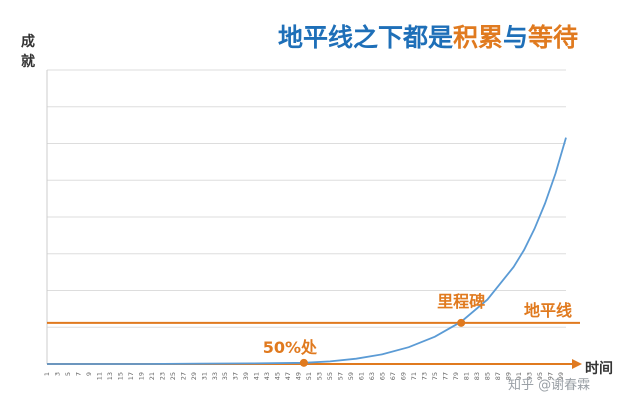 Image resolution: width=639 pixels, height=411 pixels. What do you see at coordinates (549, 385) in the screenshot?
I see `watermark: 知乎 @谢春霖` at bounding box center [549, 385].